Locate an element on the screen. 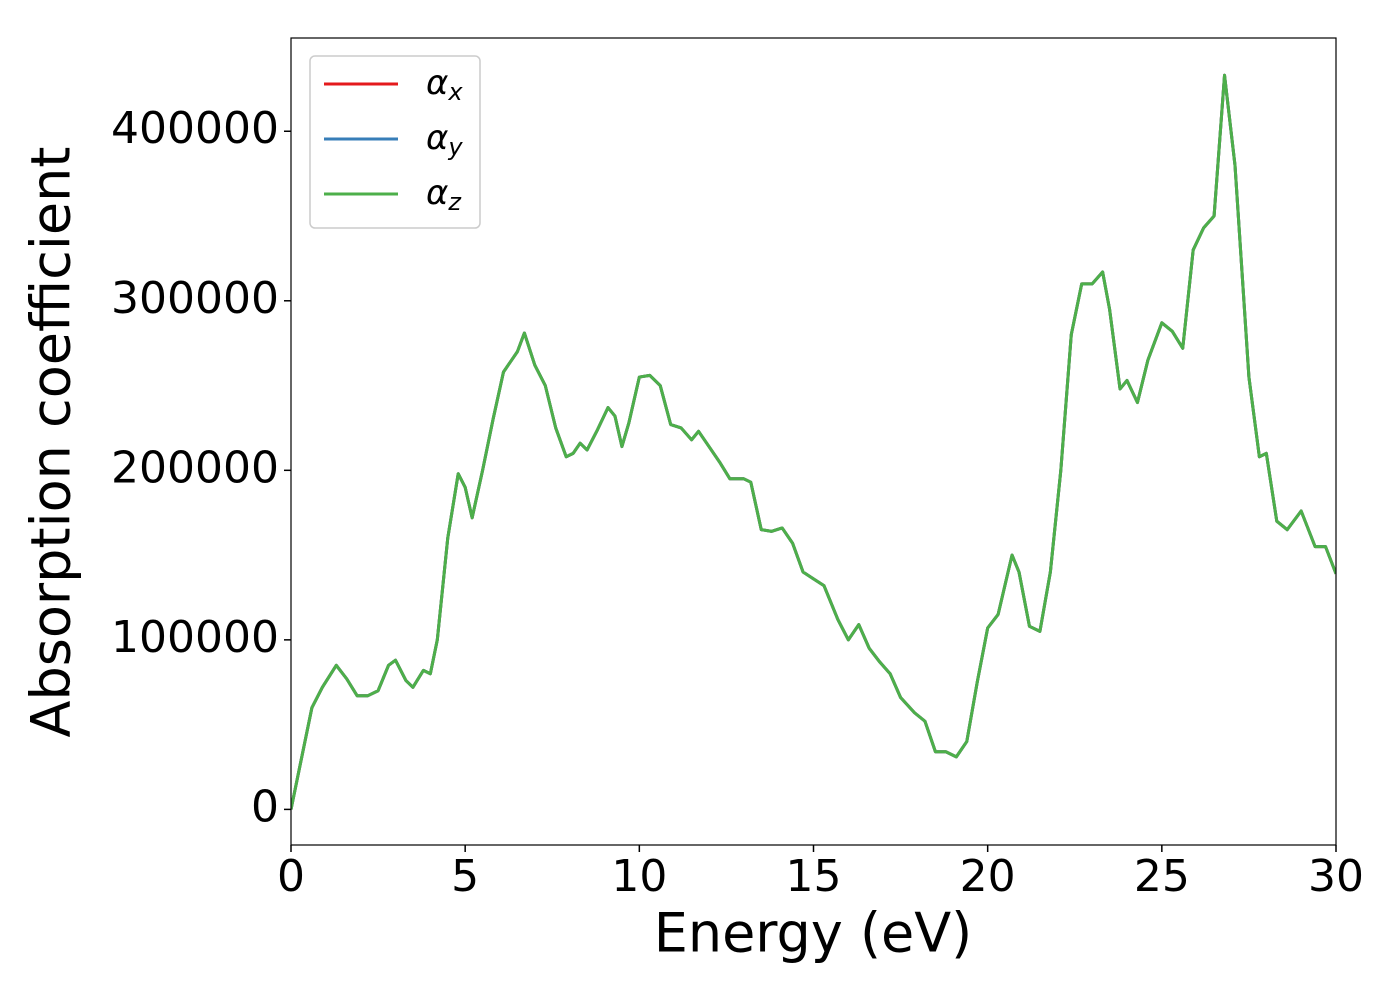  x-tick-label: 0 is located at coordinates (291, 876).